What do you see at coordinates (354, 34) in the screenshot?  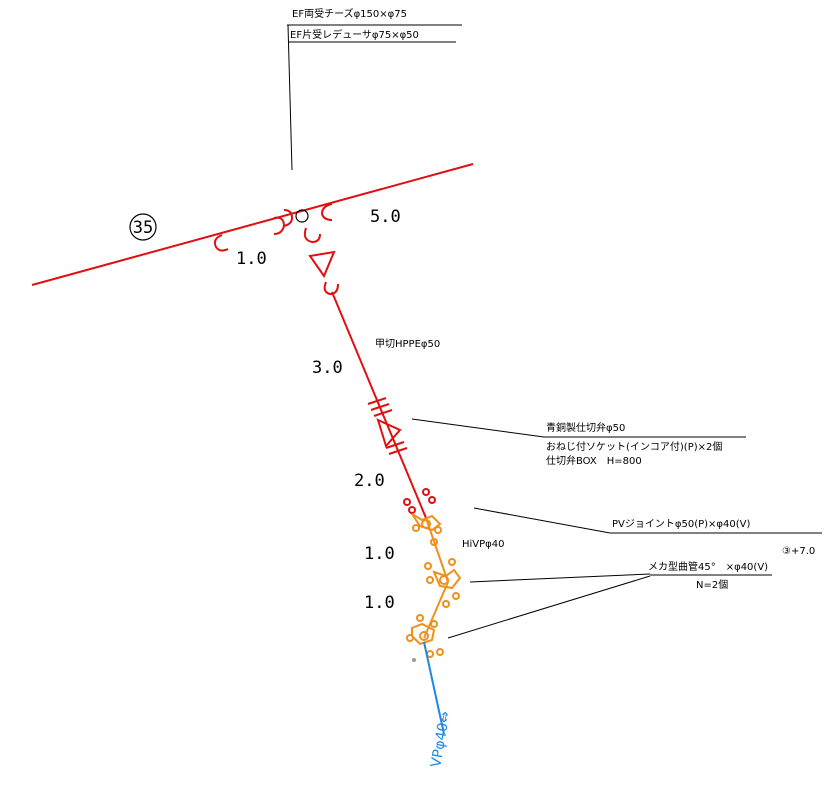 I see `ef-reducer-label: EF片受レデューサφ75×φ50` at bounding box center [354, 34].